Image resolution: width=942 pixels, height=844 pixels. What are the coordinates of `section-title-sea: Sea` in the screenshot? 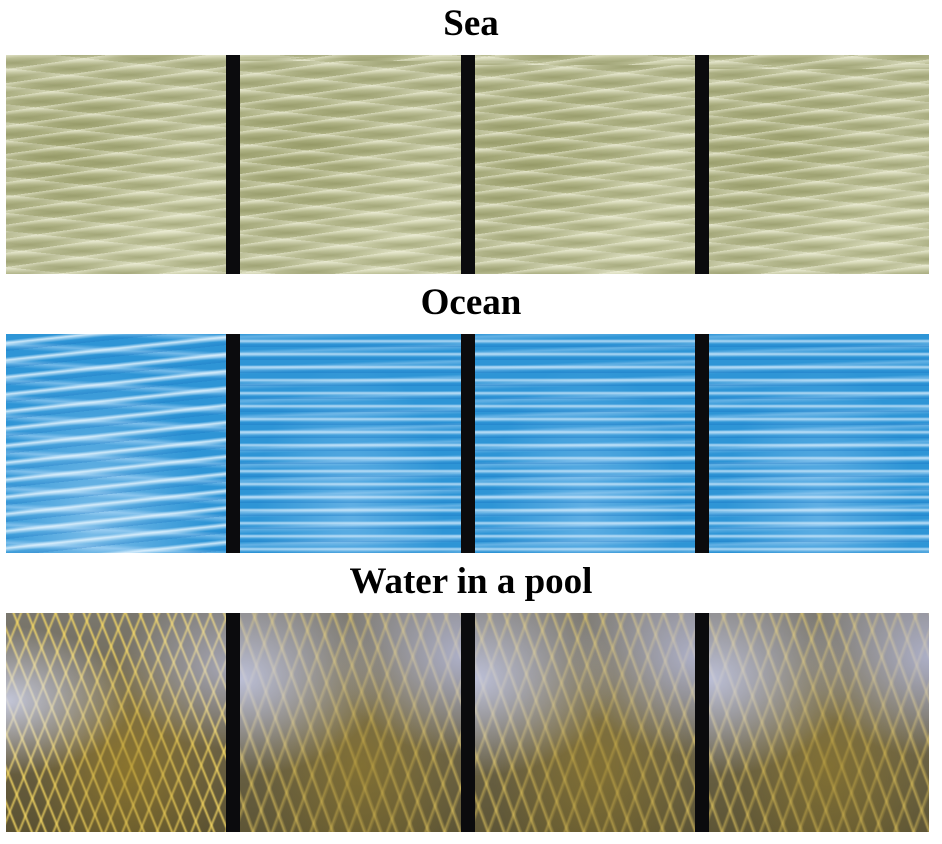 It's located at (471, 23).